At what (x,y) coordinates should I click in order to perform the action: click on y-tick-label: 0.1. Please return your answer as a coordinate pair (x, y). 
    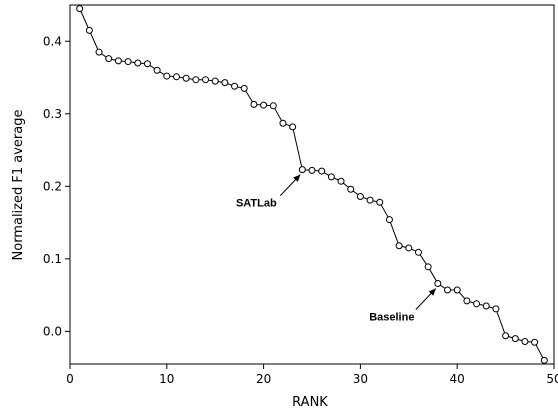
    Looking at the image, I should click on (52, 259).